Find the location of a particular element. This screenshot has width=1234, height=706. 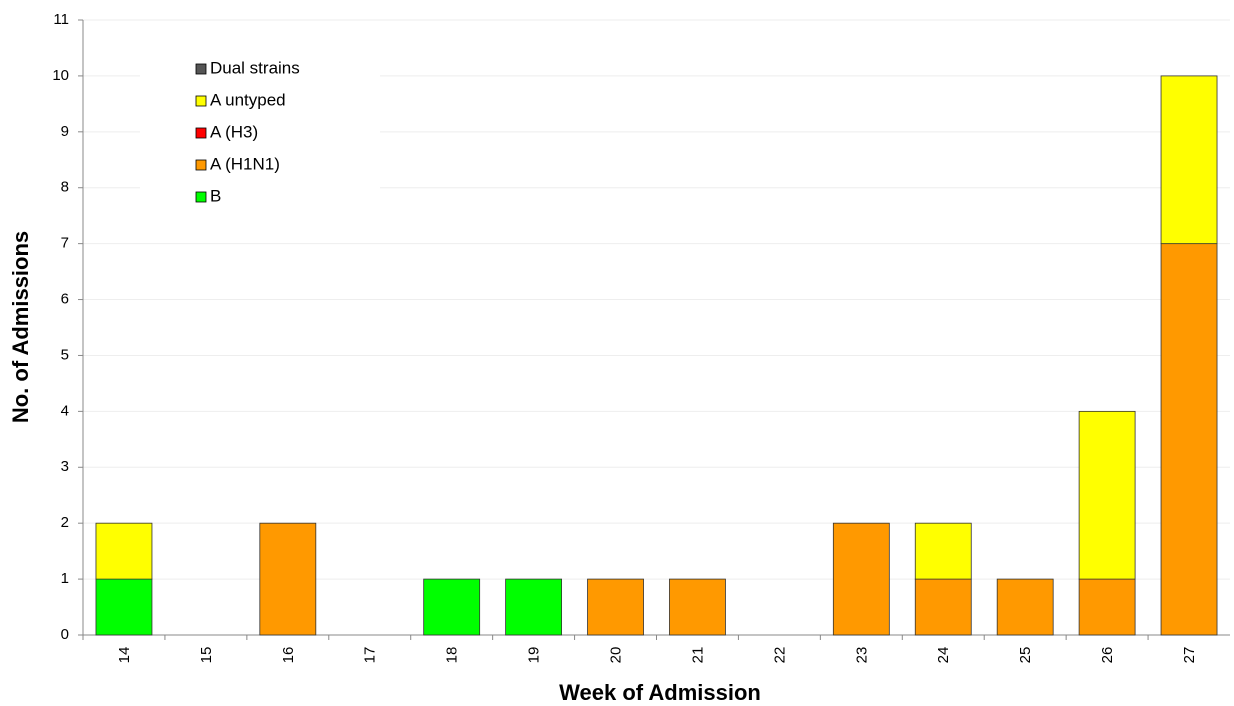

x-tick-label: 27 is located at coordinates (1189, 655).